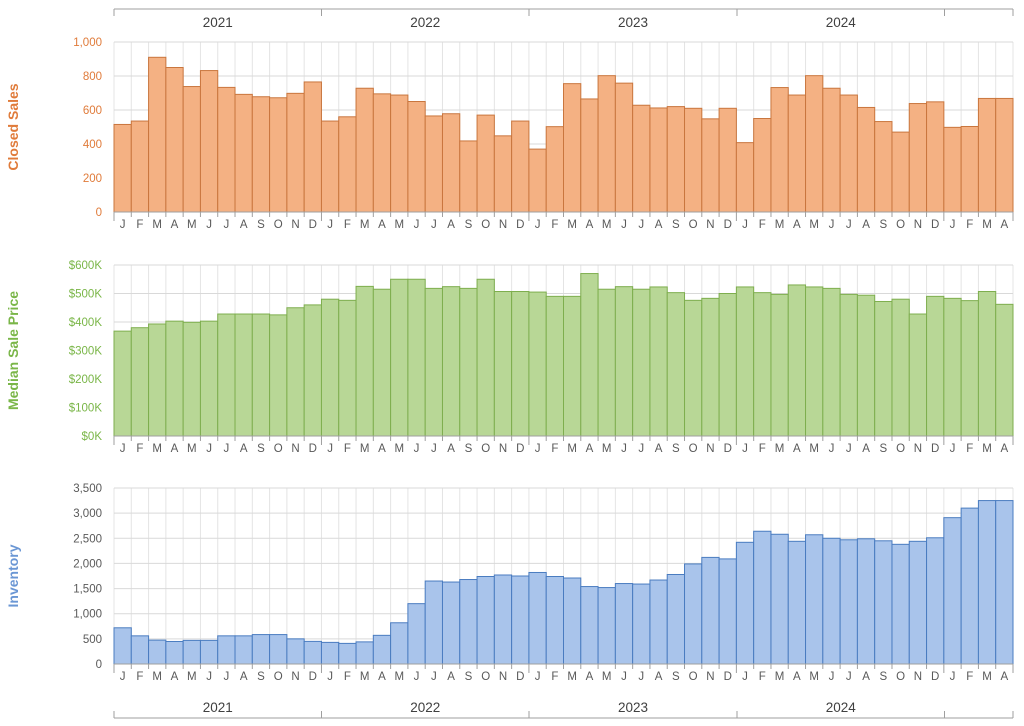 The image size is (1024, 726). Describe the element at coordinates (92, 77) in the screenshot. I see `y-tick-label: 800` at that location.